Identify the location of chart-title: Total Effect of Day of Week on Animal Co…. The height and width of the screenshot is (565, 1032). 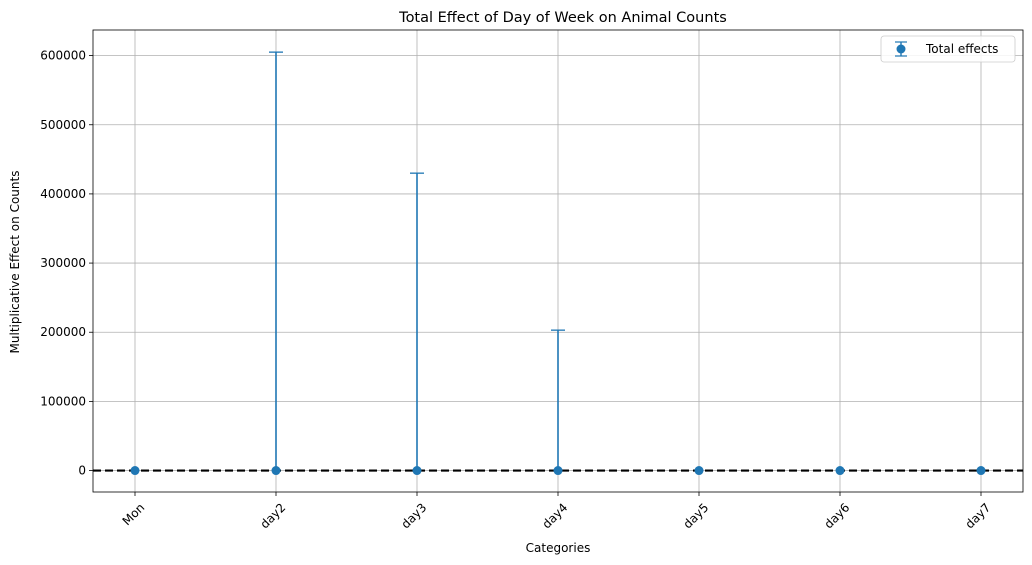
(562, 18).